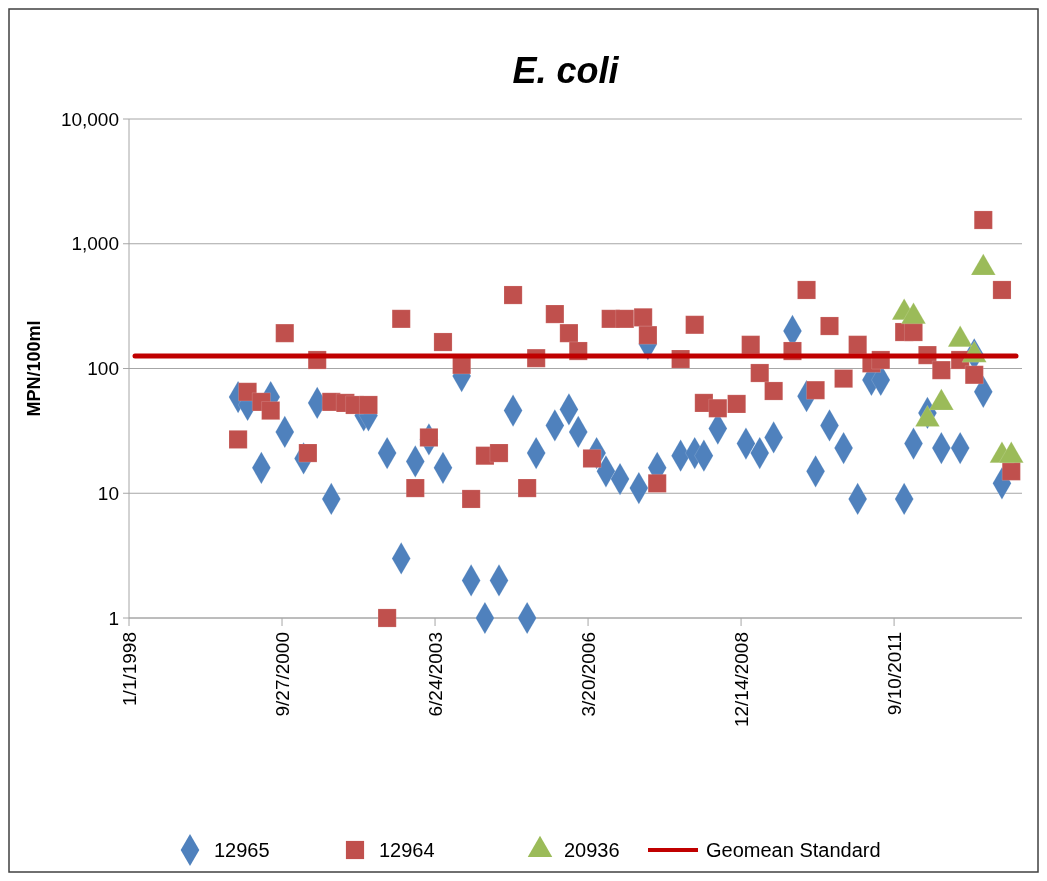 This screenshot has width=1047, height=881. What do you see at coordinates (793, 850) in the screenshot?
I see `legend-label: Geomean Standard` at bounding box center [793, 850].